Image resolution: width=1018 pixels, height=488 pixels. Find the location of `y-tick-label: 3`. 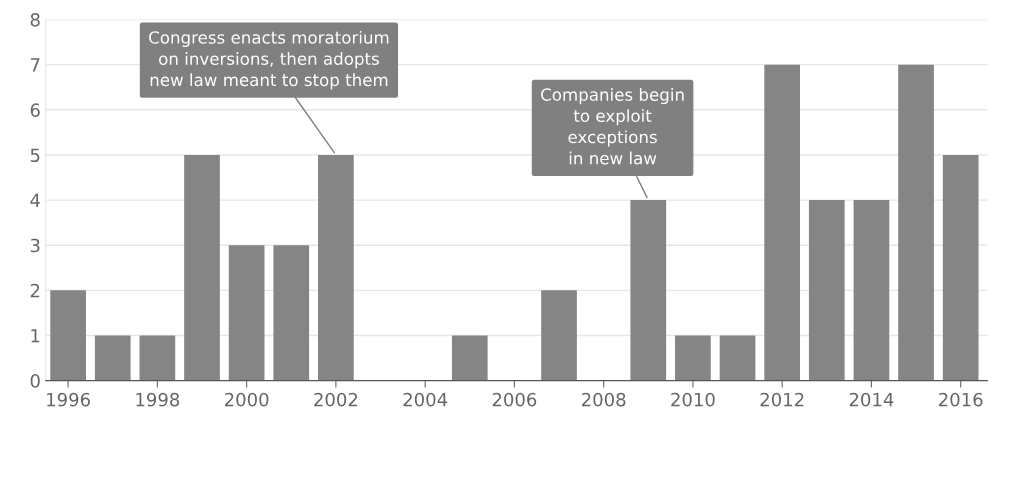

y-tick-label: 3 is located at coordinates (35, 245).